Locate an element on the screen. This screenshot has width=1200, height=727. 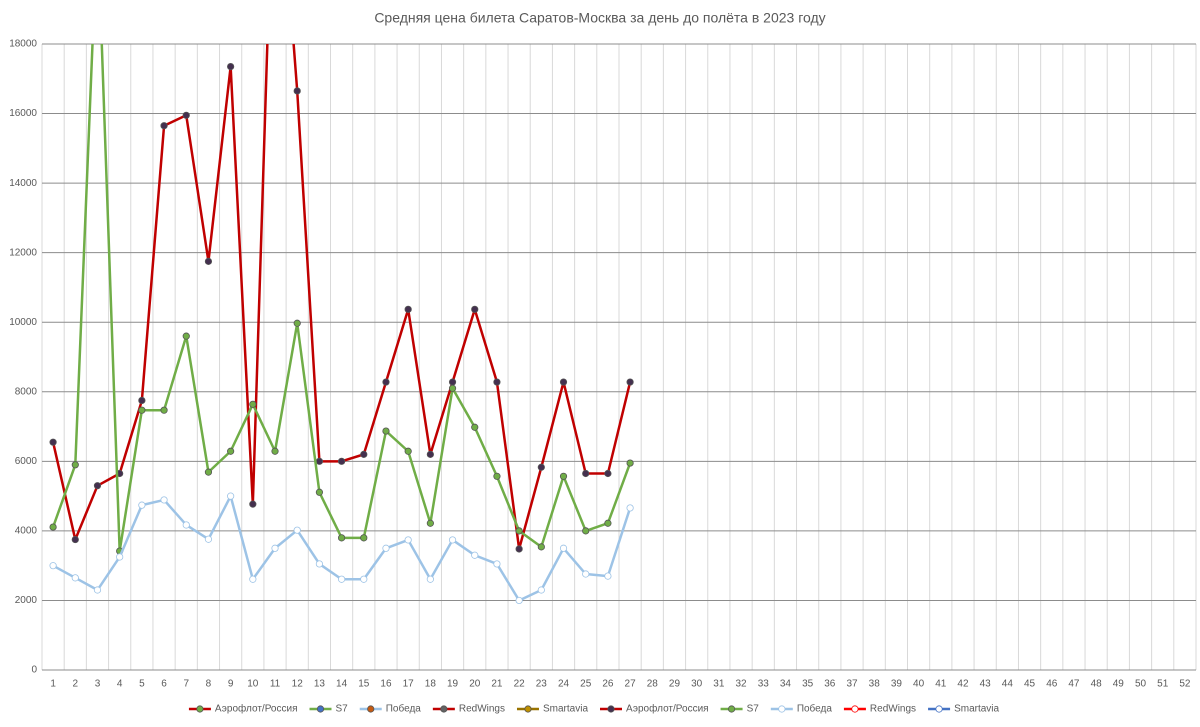
x-tick-label: 50 is located at coordinates (1141, 684).